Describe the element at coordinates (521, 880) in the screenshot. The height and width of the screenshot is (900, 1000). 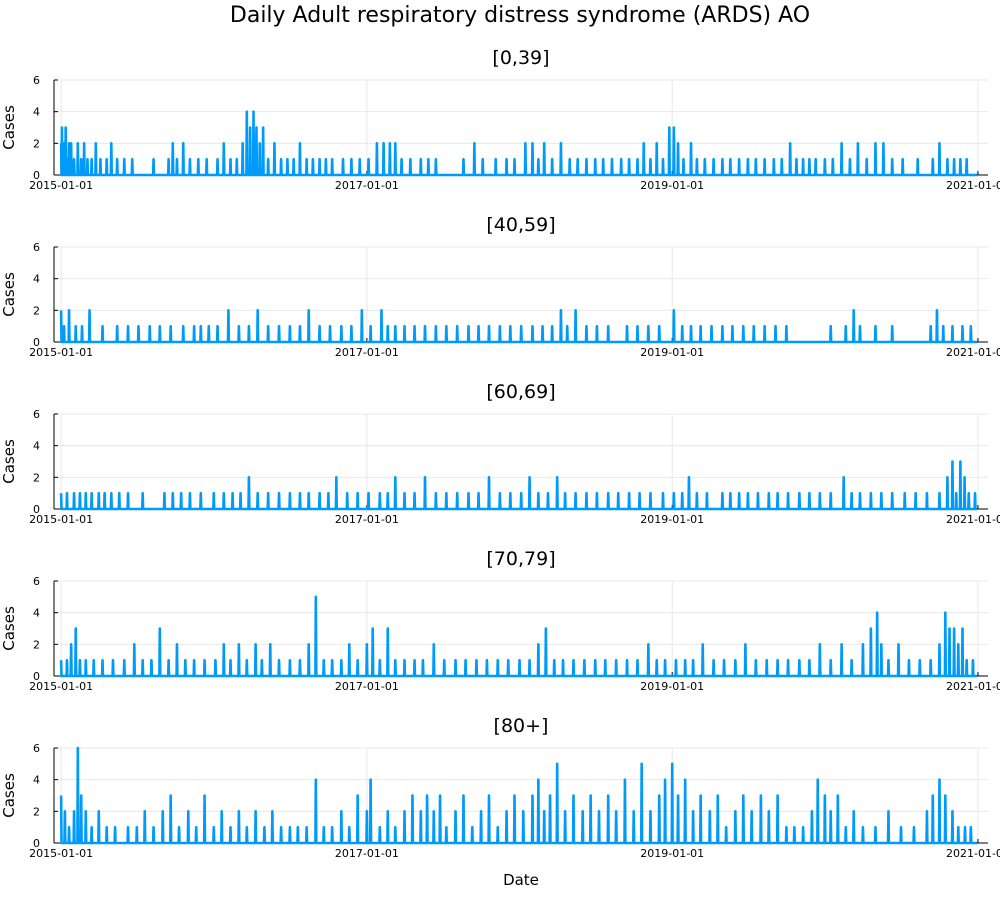
I see `x-axis-label: Date` at that location.